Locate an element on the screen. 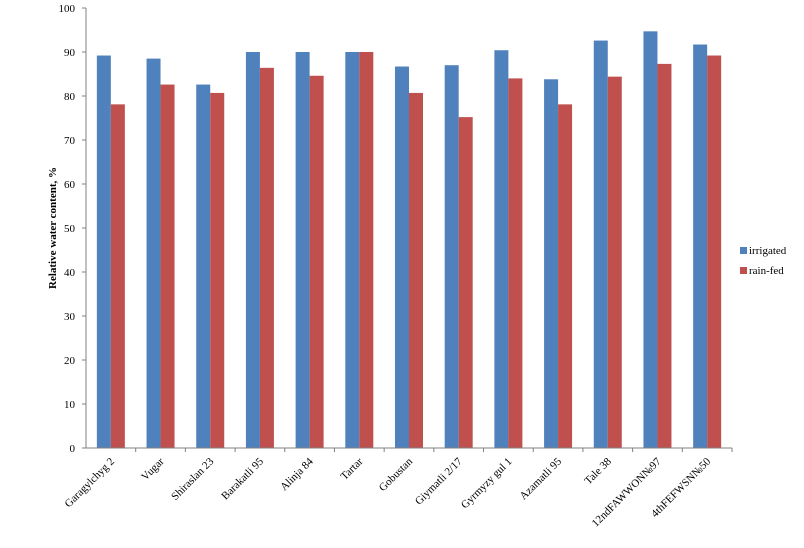 This screenshot has width=804, height=548. x-tick-label: Tale 38 is located at coordinates (598, 471).